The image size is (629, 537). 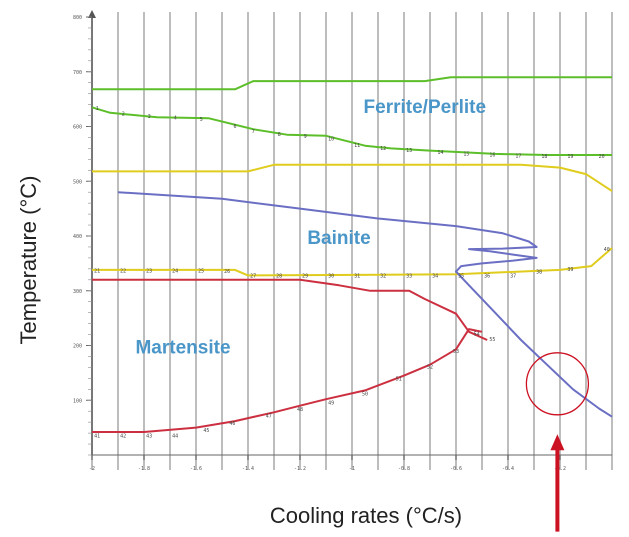 What do you see at coordinates (175, 271) in the screenshot?
I see `point-label: 24` at bounding box center [175, 271].